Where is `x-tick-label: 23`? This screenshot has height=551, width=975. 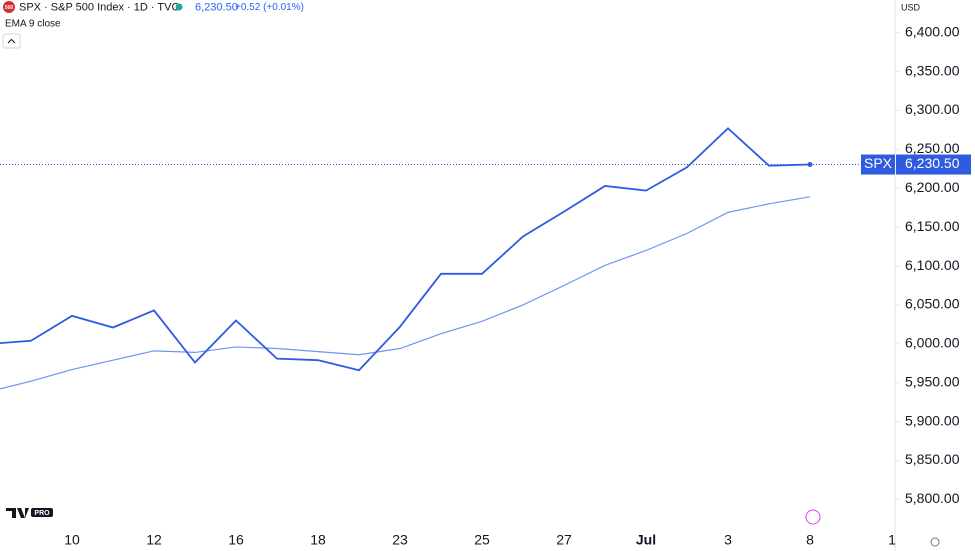 x-tick-label: 23 is located at coordinates (400, 540).